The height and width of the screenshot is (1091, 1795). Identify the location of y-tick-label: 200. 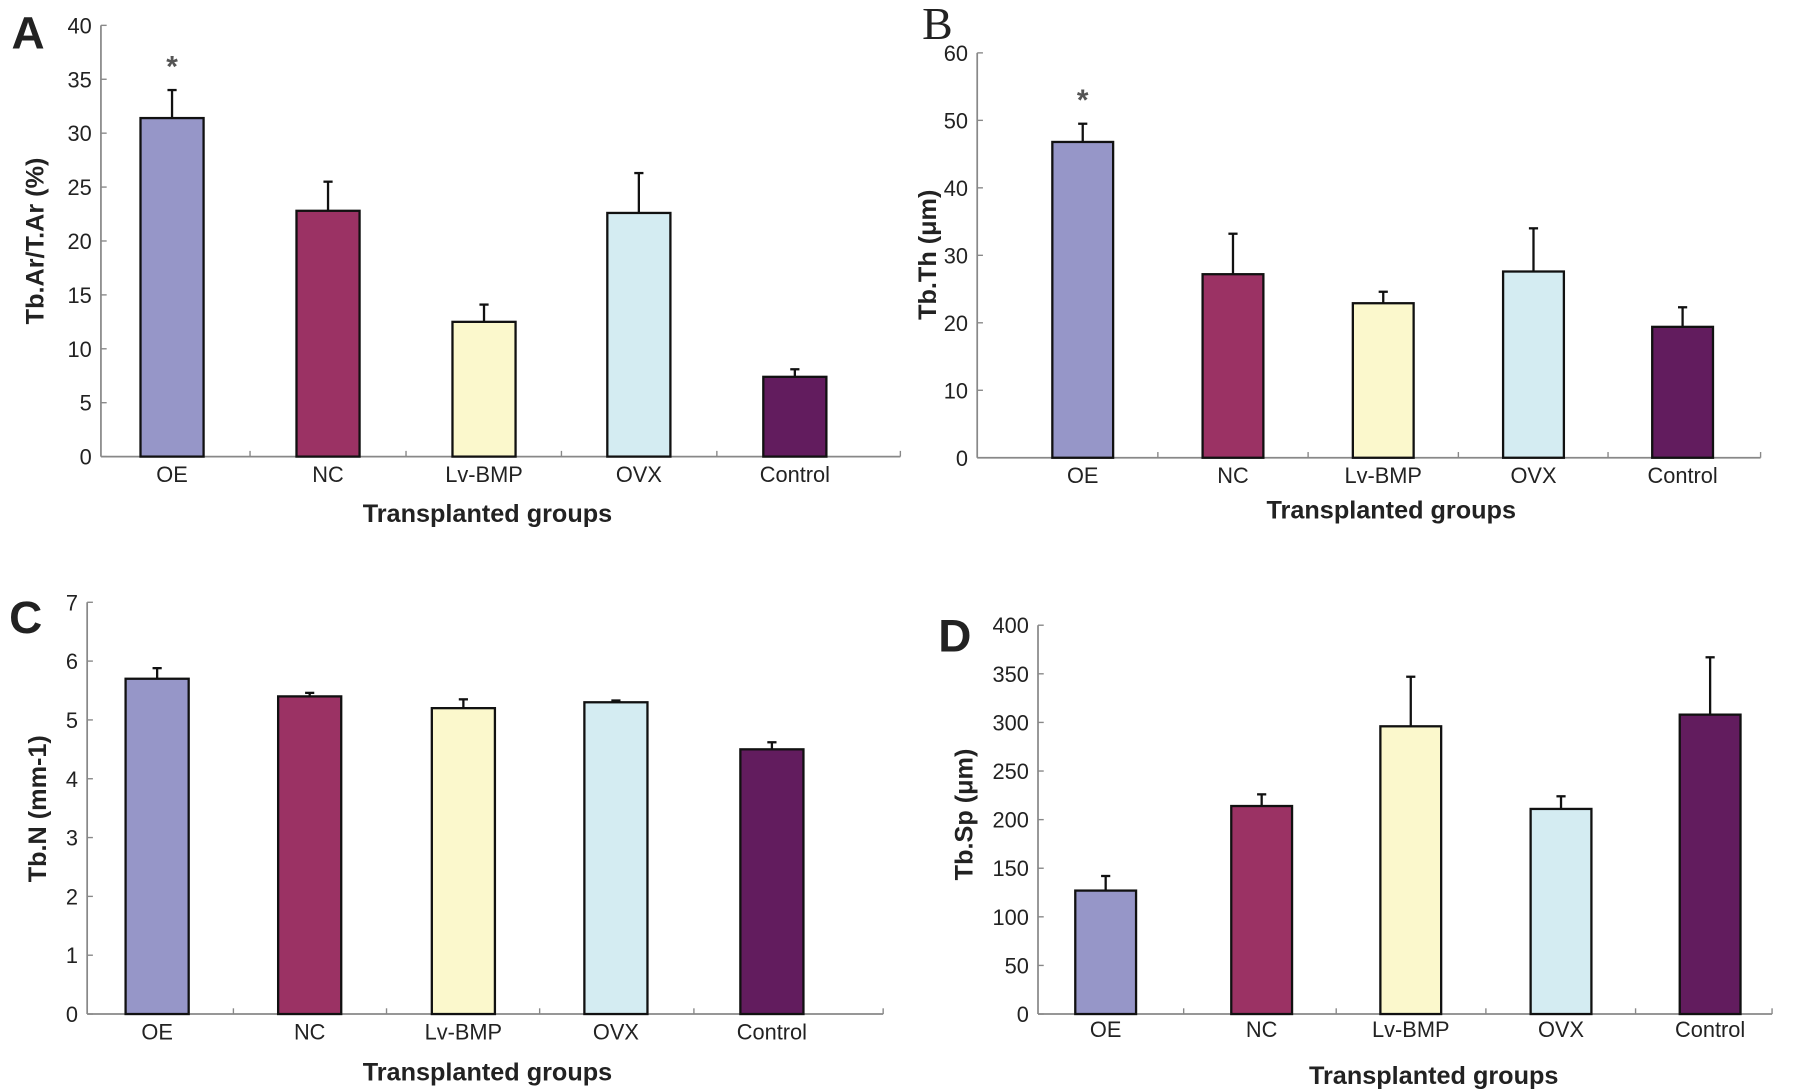
(1010, 820).